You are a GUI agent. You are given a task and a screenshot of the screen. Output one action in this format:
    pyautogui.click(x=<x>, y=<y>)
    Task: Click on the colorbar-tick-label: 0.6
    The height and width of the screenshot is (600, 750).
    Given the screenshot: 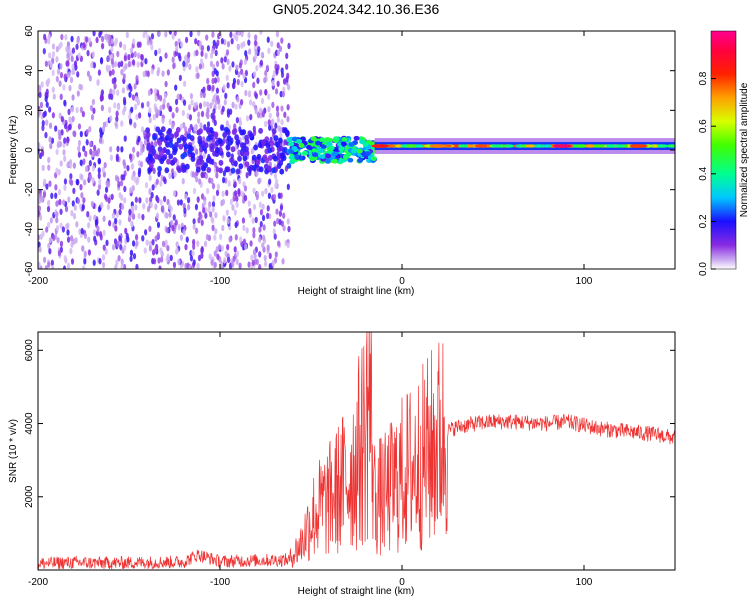 What is the action you would take?
    pyautogui.click(x=703, y=126)
    